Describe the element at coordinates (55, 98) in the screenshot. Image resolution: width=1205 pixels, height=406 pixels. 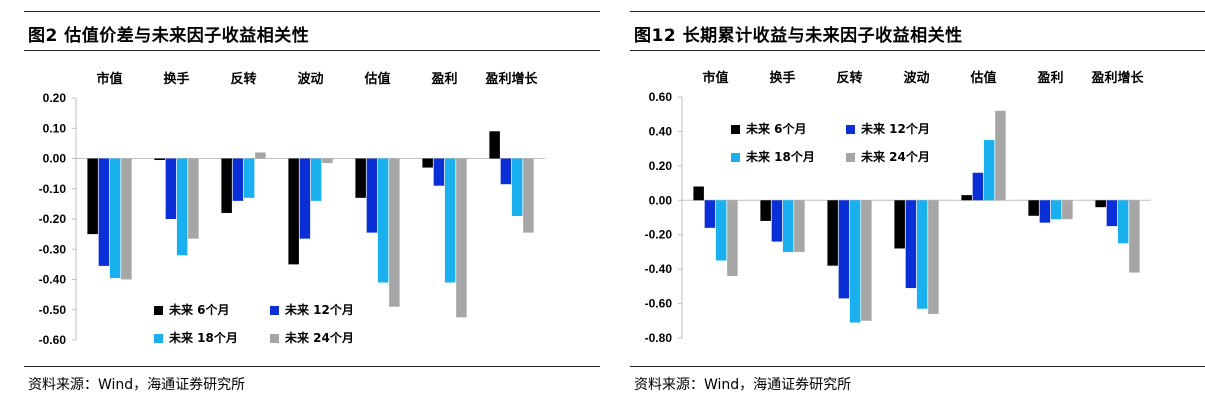
I see `y-tick-label: 0.20` at that location.